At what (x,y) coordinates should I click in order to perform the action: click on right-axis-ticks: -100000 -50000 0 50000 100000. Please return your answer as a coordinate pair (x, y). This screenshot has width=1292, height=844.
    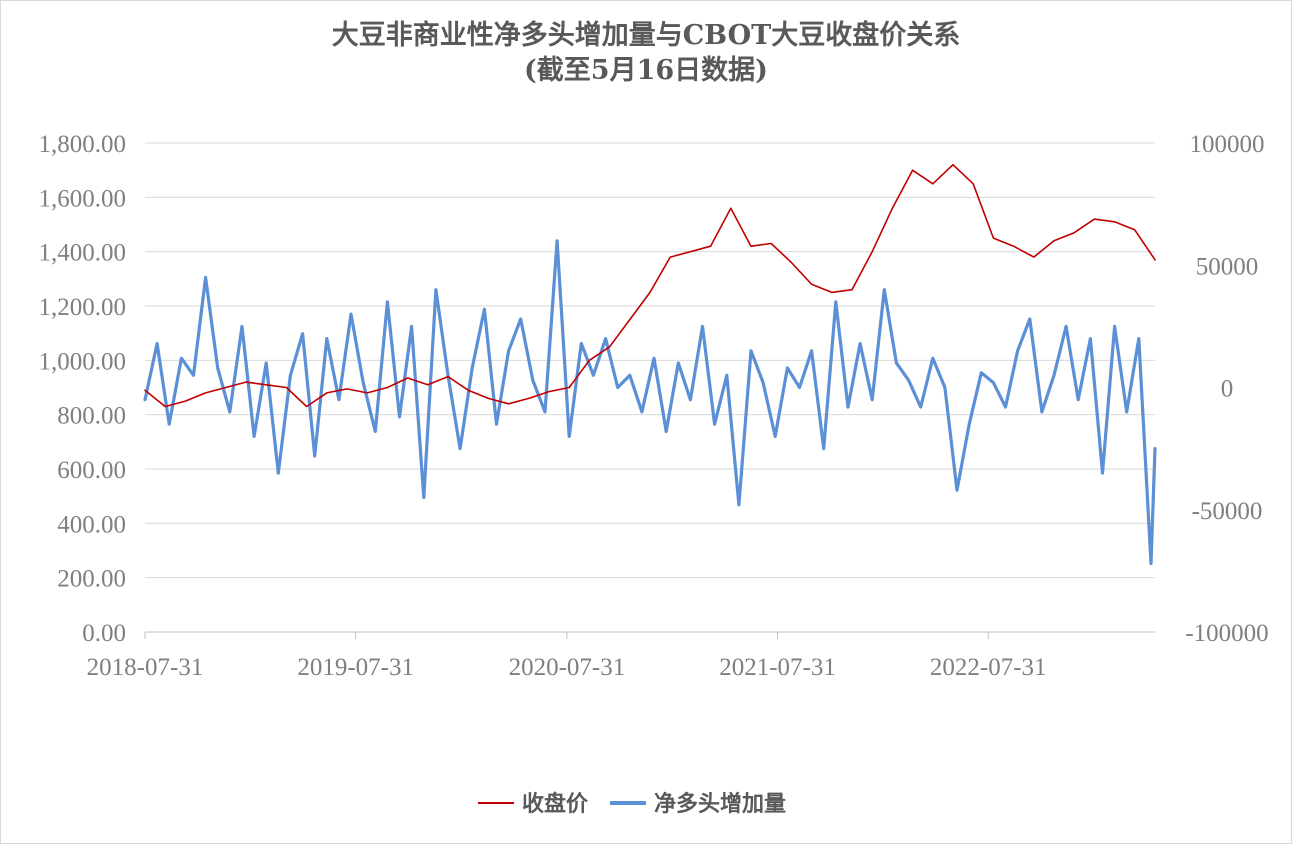
    Looking at the image, I should click on (1226, 389).